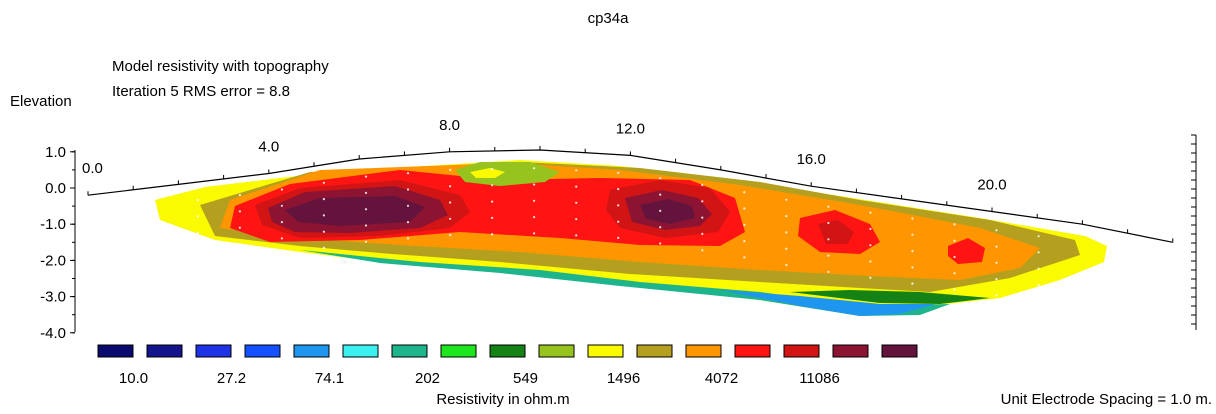 This screenshot has width=1216, height=414. I want to click on y-tick-label: -1.0, so click(53, 224).